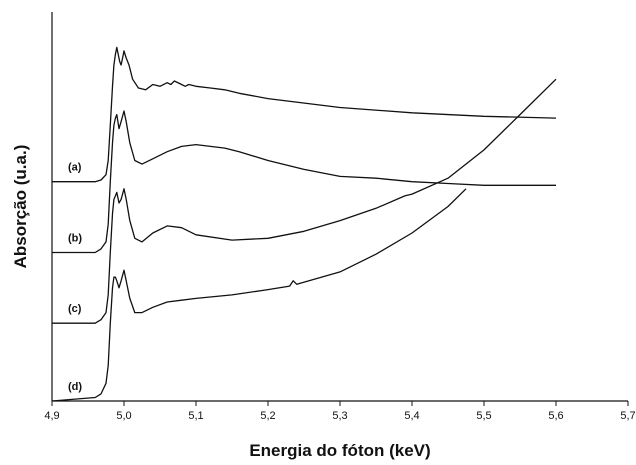 The image size is (636, 465). What do you see at coordinates (75, 309) in the screenshot?
I see `series-label-3: (c)` at bounding box center [75, 309].